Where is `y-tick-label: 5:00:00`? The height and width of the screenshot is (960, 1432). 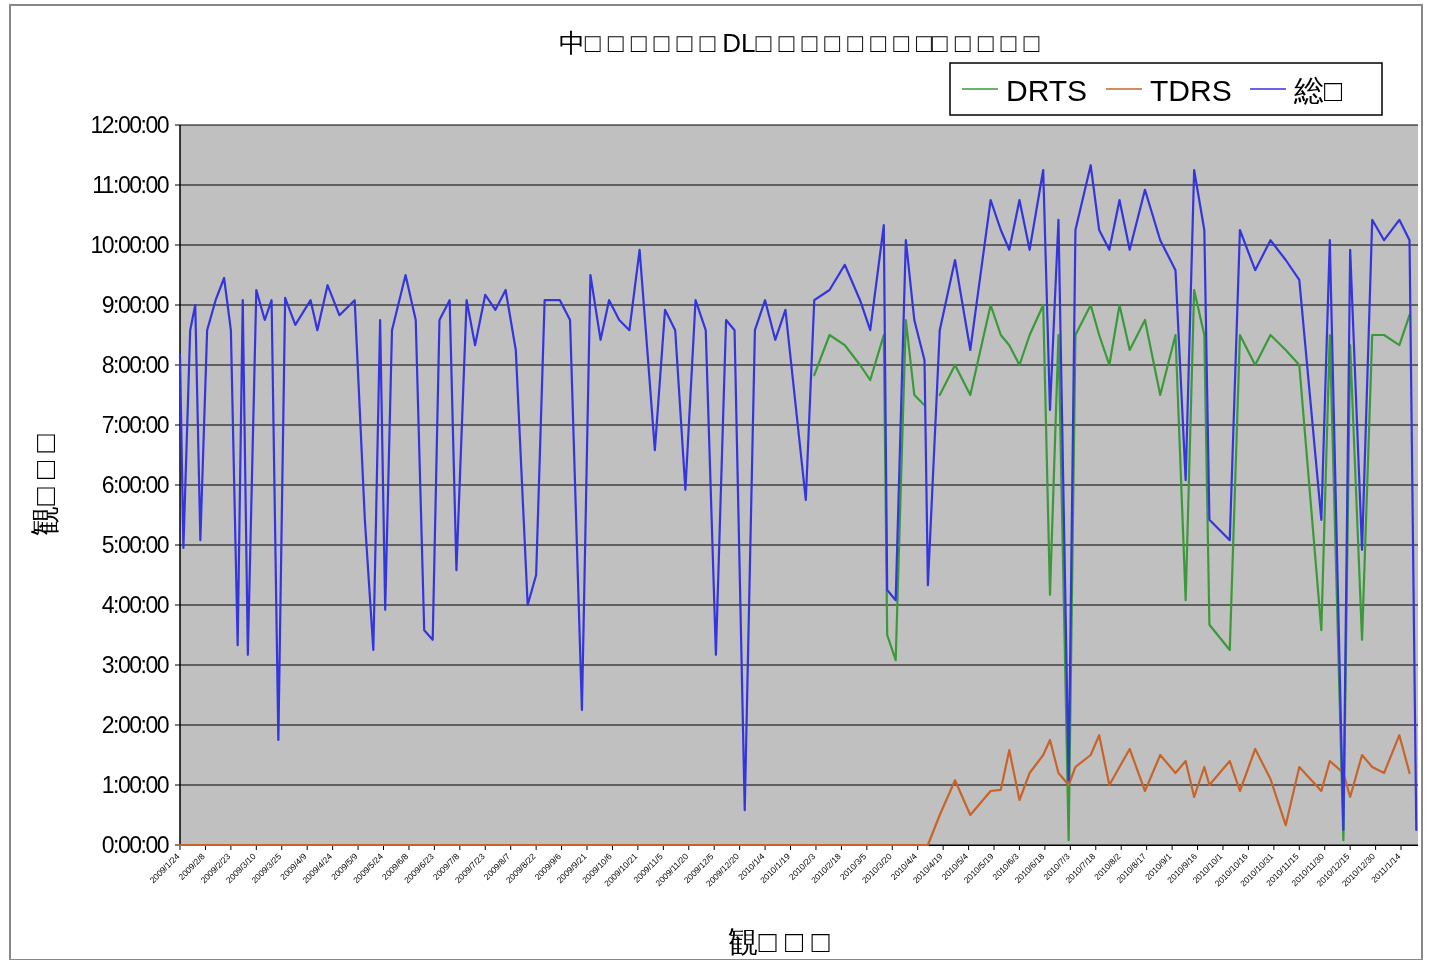
y-tick-label: 5:00:00 is located at coordinates (135, 545).